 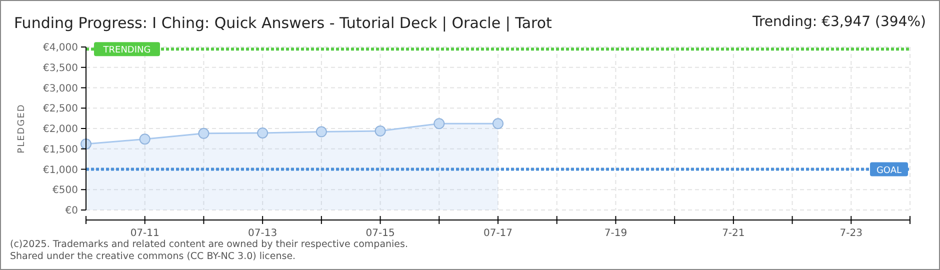 I want to click on y-tick-label: €4,000, so click(x=60, y=48).